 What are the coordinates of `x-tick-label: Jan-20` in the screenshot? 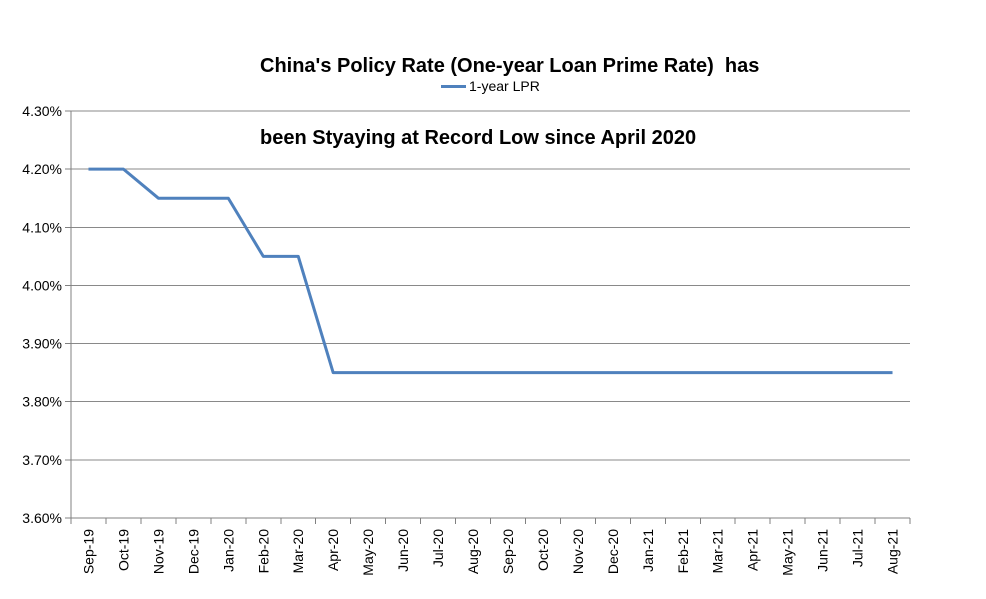 It's located at (228, 550).